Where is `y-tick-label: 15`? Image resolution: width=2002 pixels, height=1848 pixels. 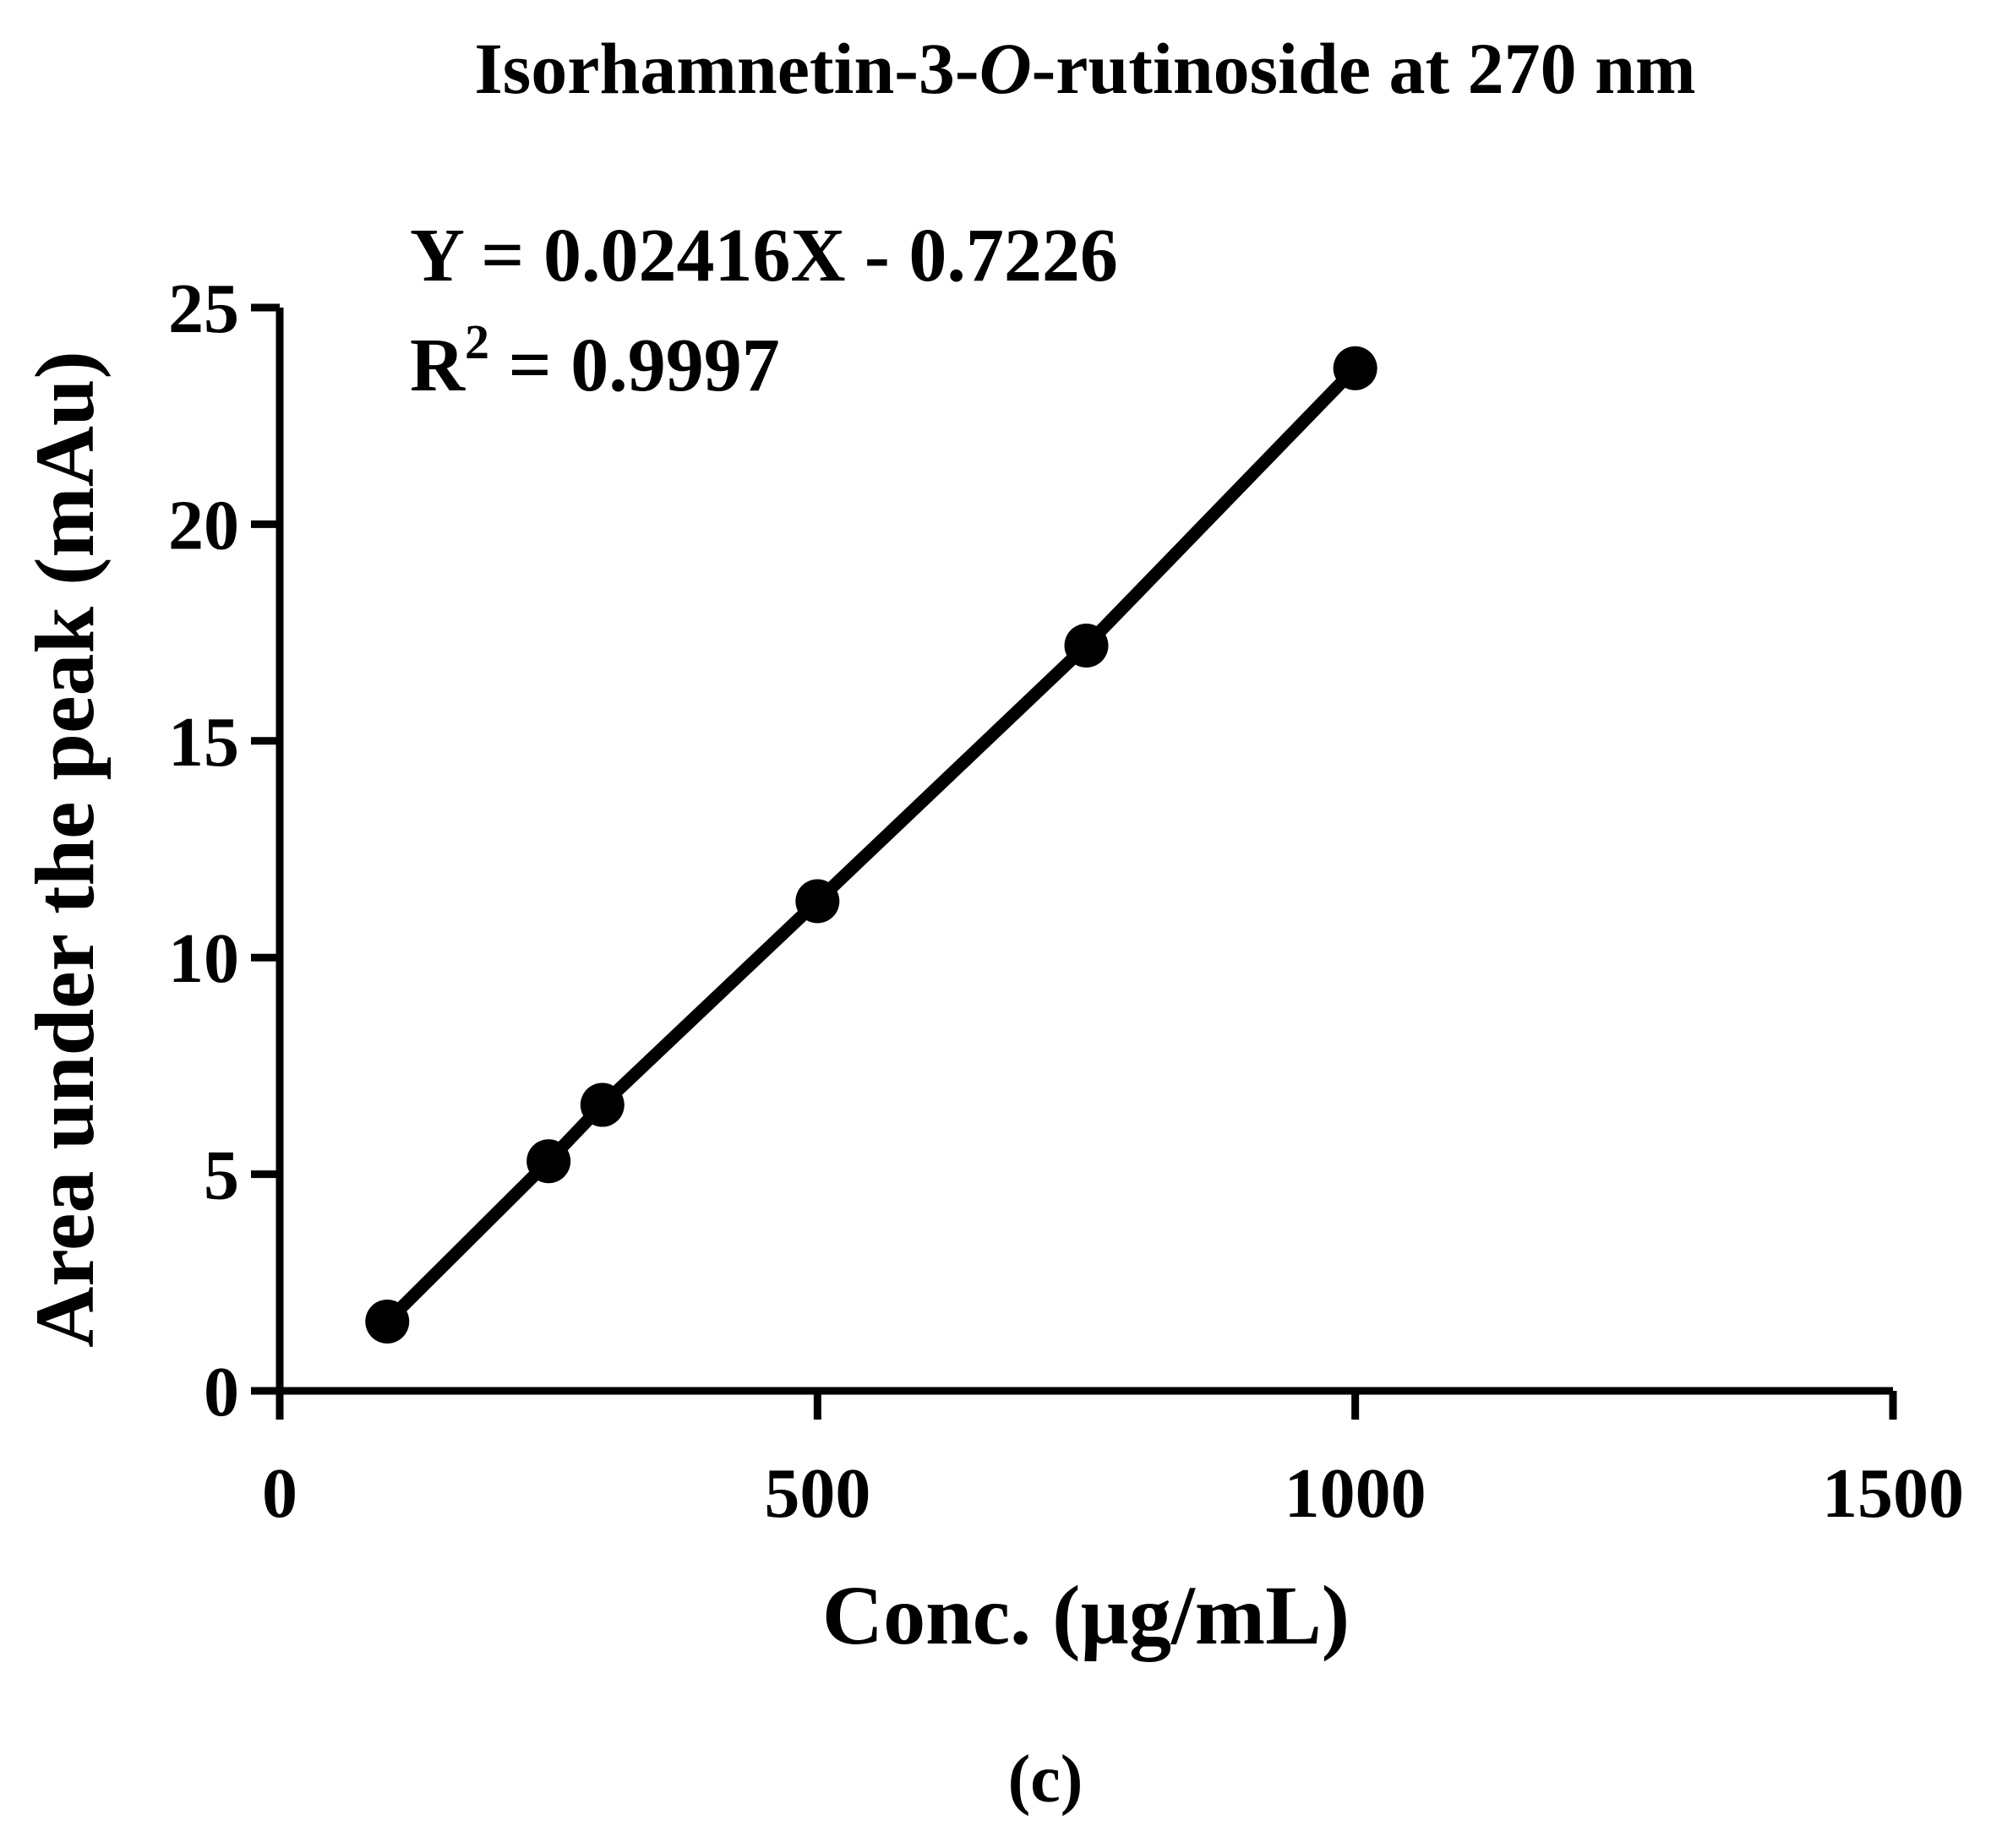 y-tick-label: 15 is located at coordinates (203, 743).